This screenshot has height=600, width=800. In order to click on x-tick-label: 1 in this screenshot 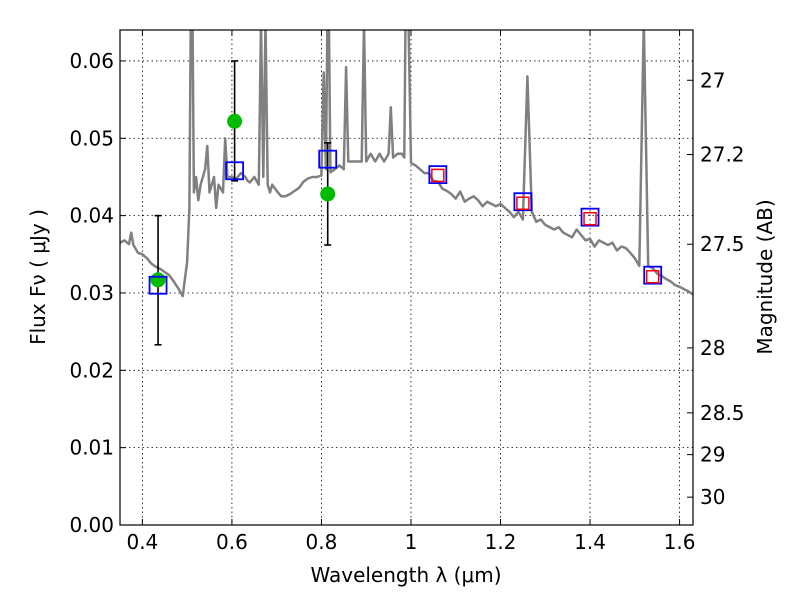, I will do `click(411, 542)`.